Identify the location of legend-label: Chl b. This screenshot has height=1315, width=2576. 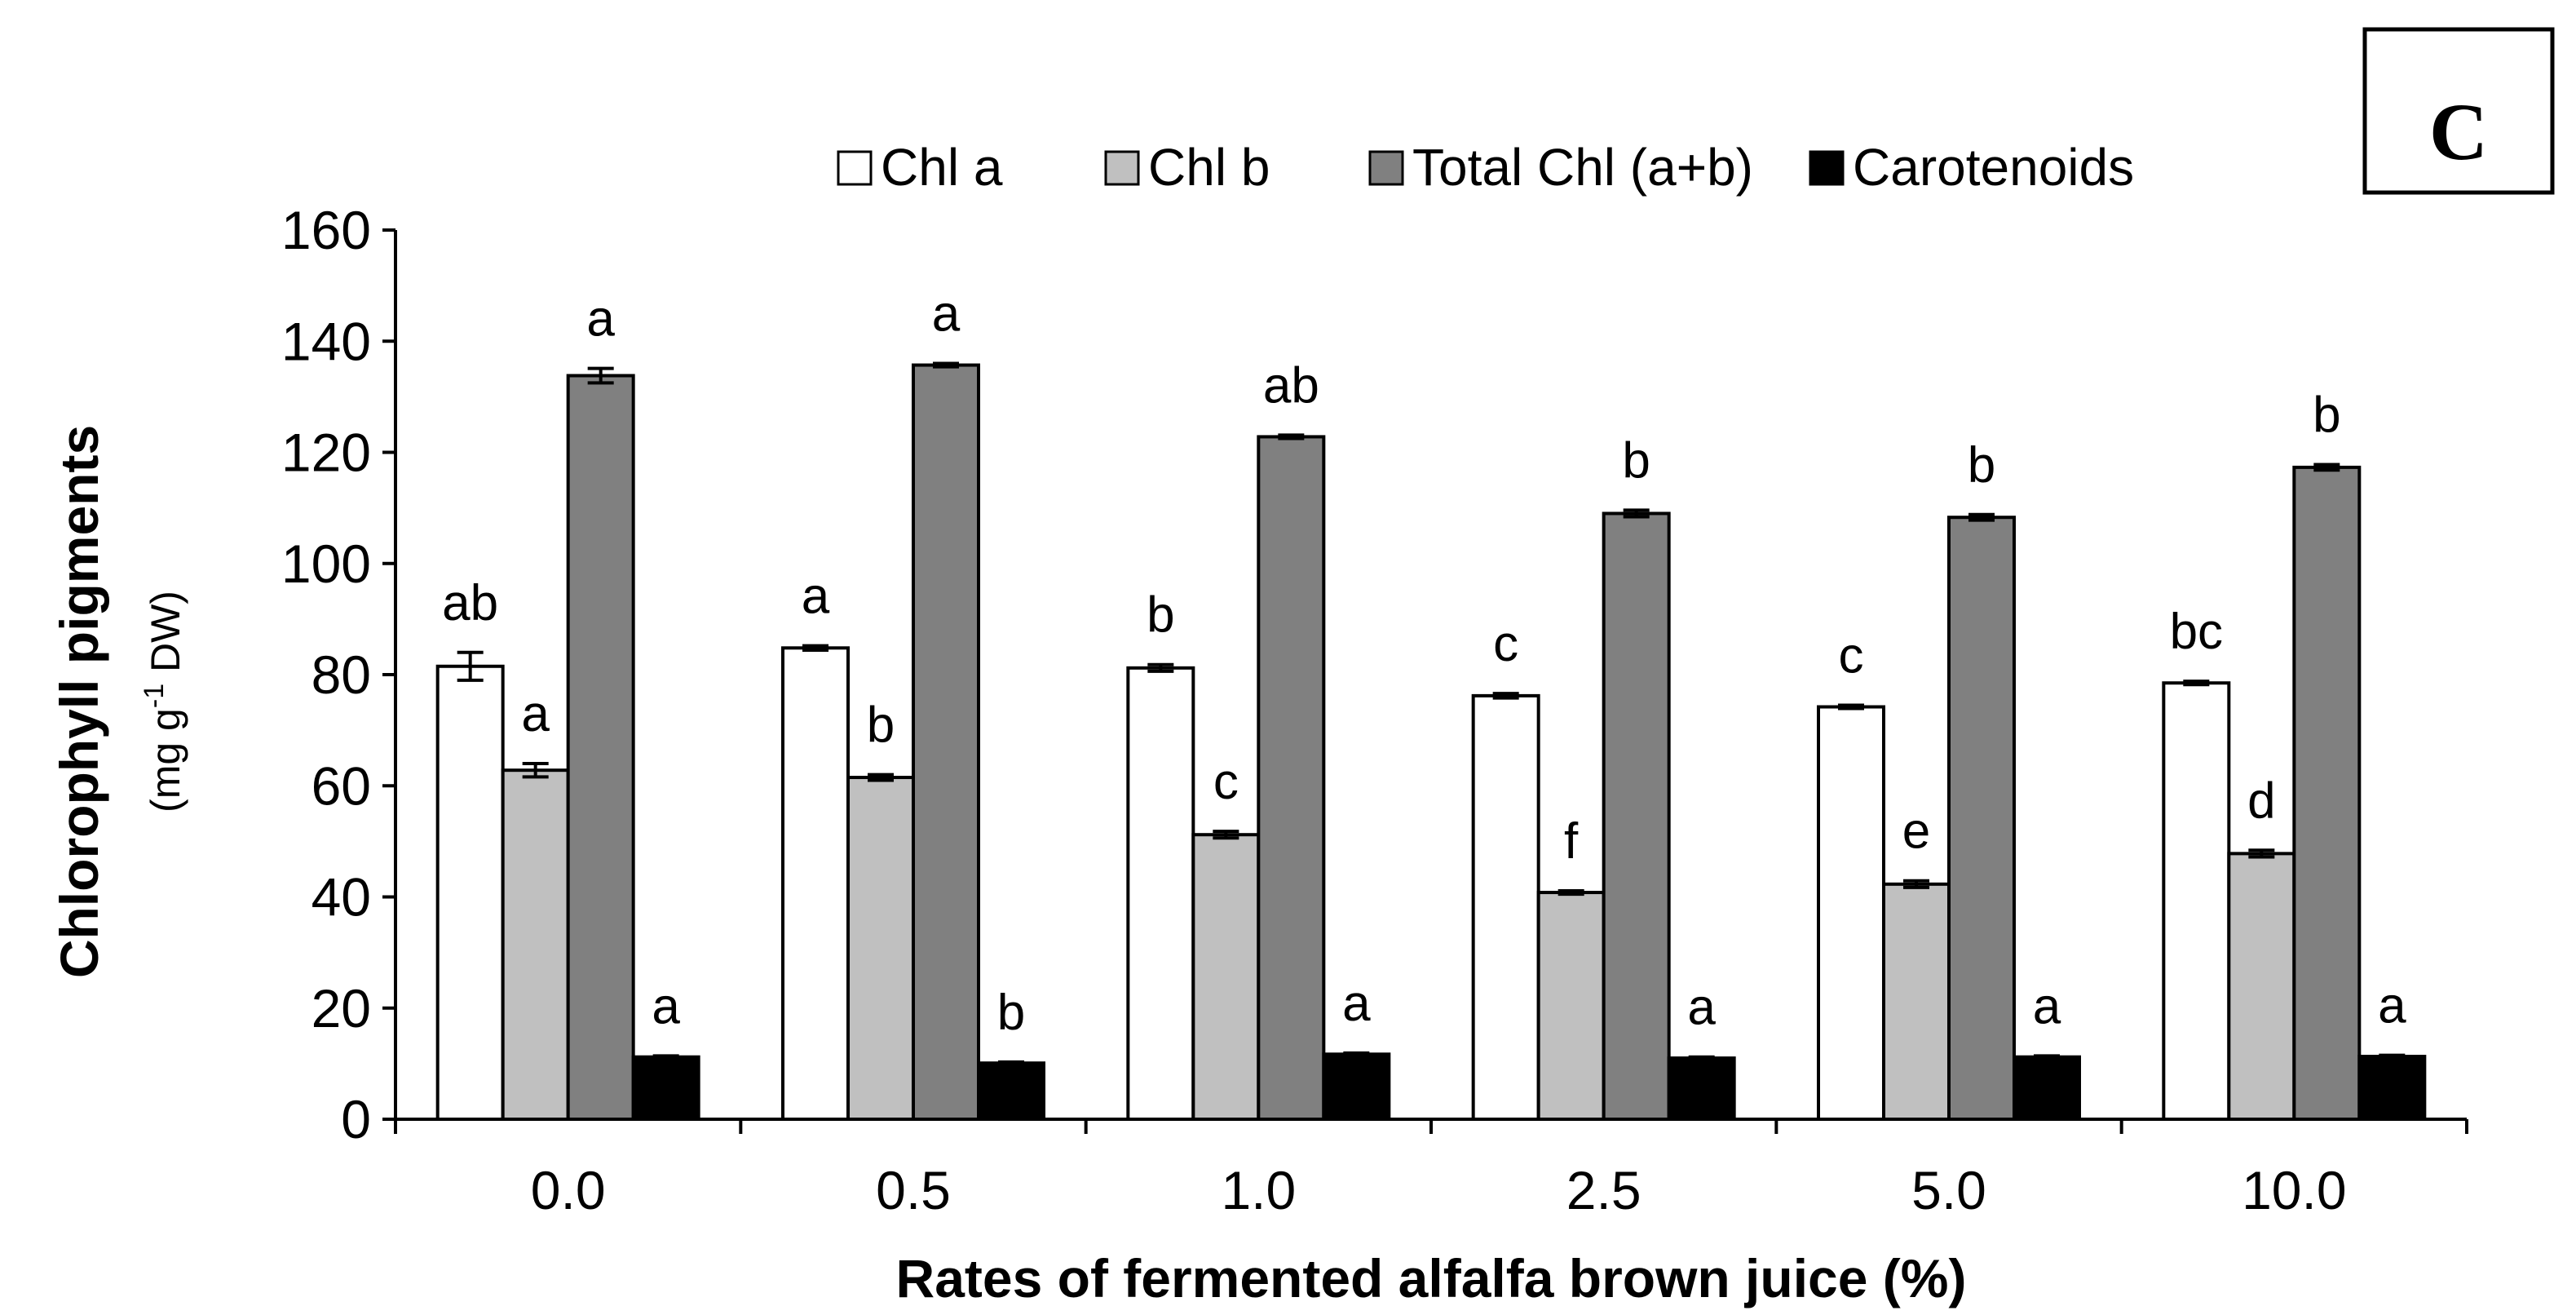
(1209, 167).